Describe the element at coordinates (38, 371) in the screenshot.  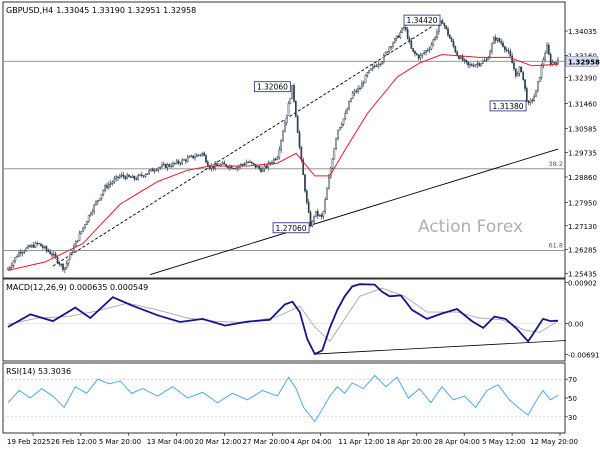
I see `rsi-title: RSI(14) 53.3036` at that location.